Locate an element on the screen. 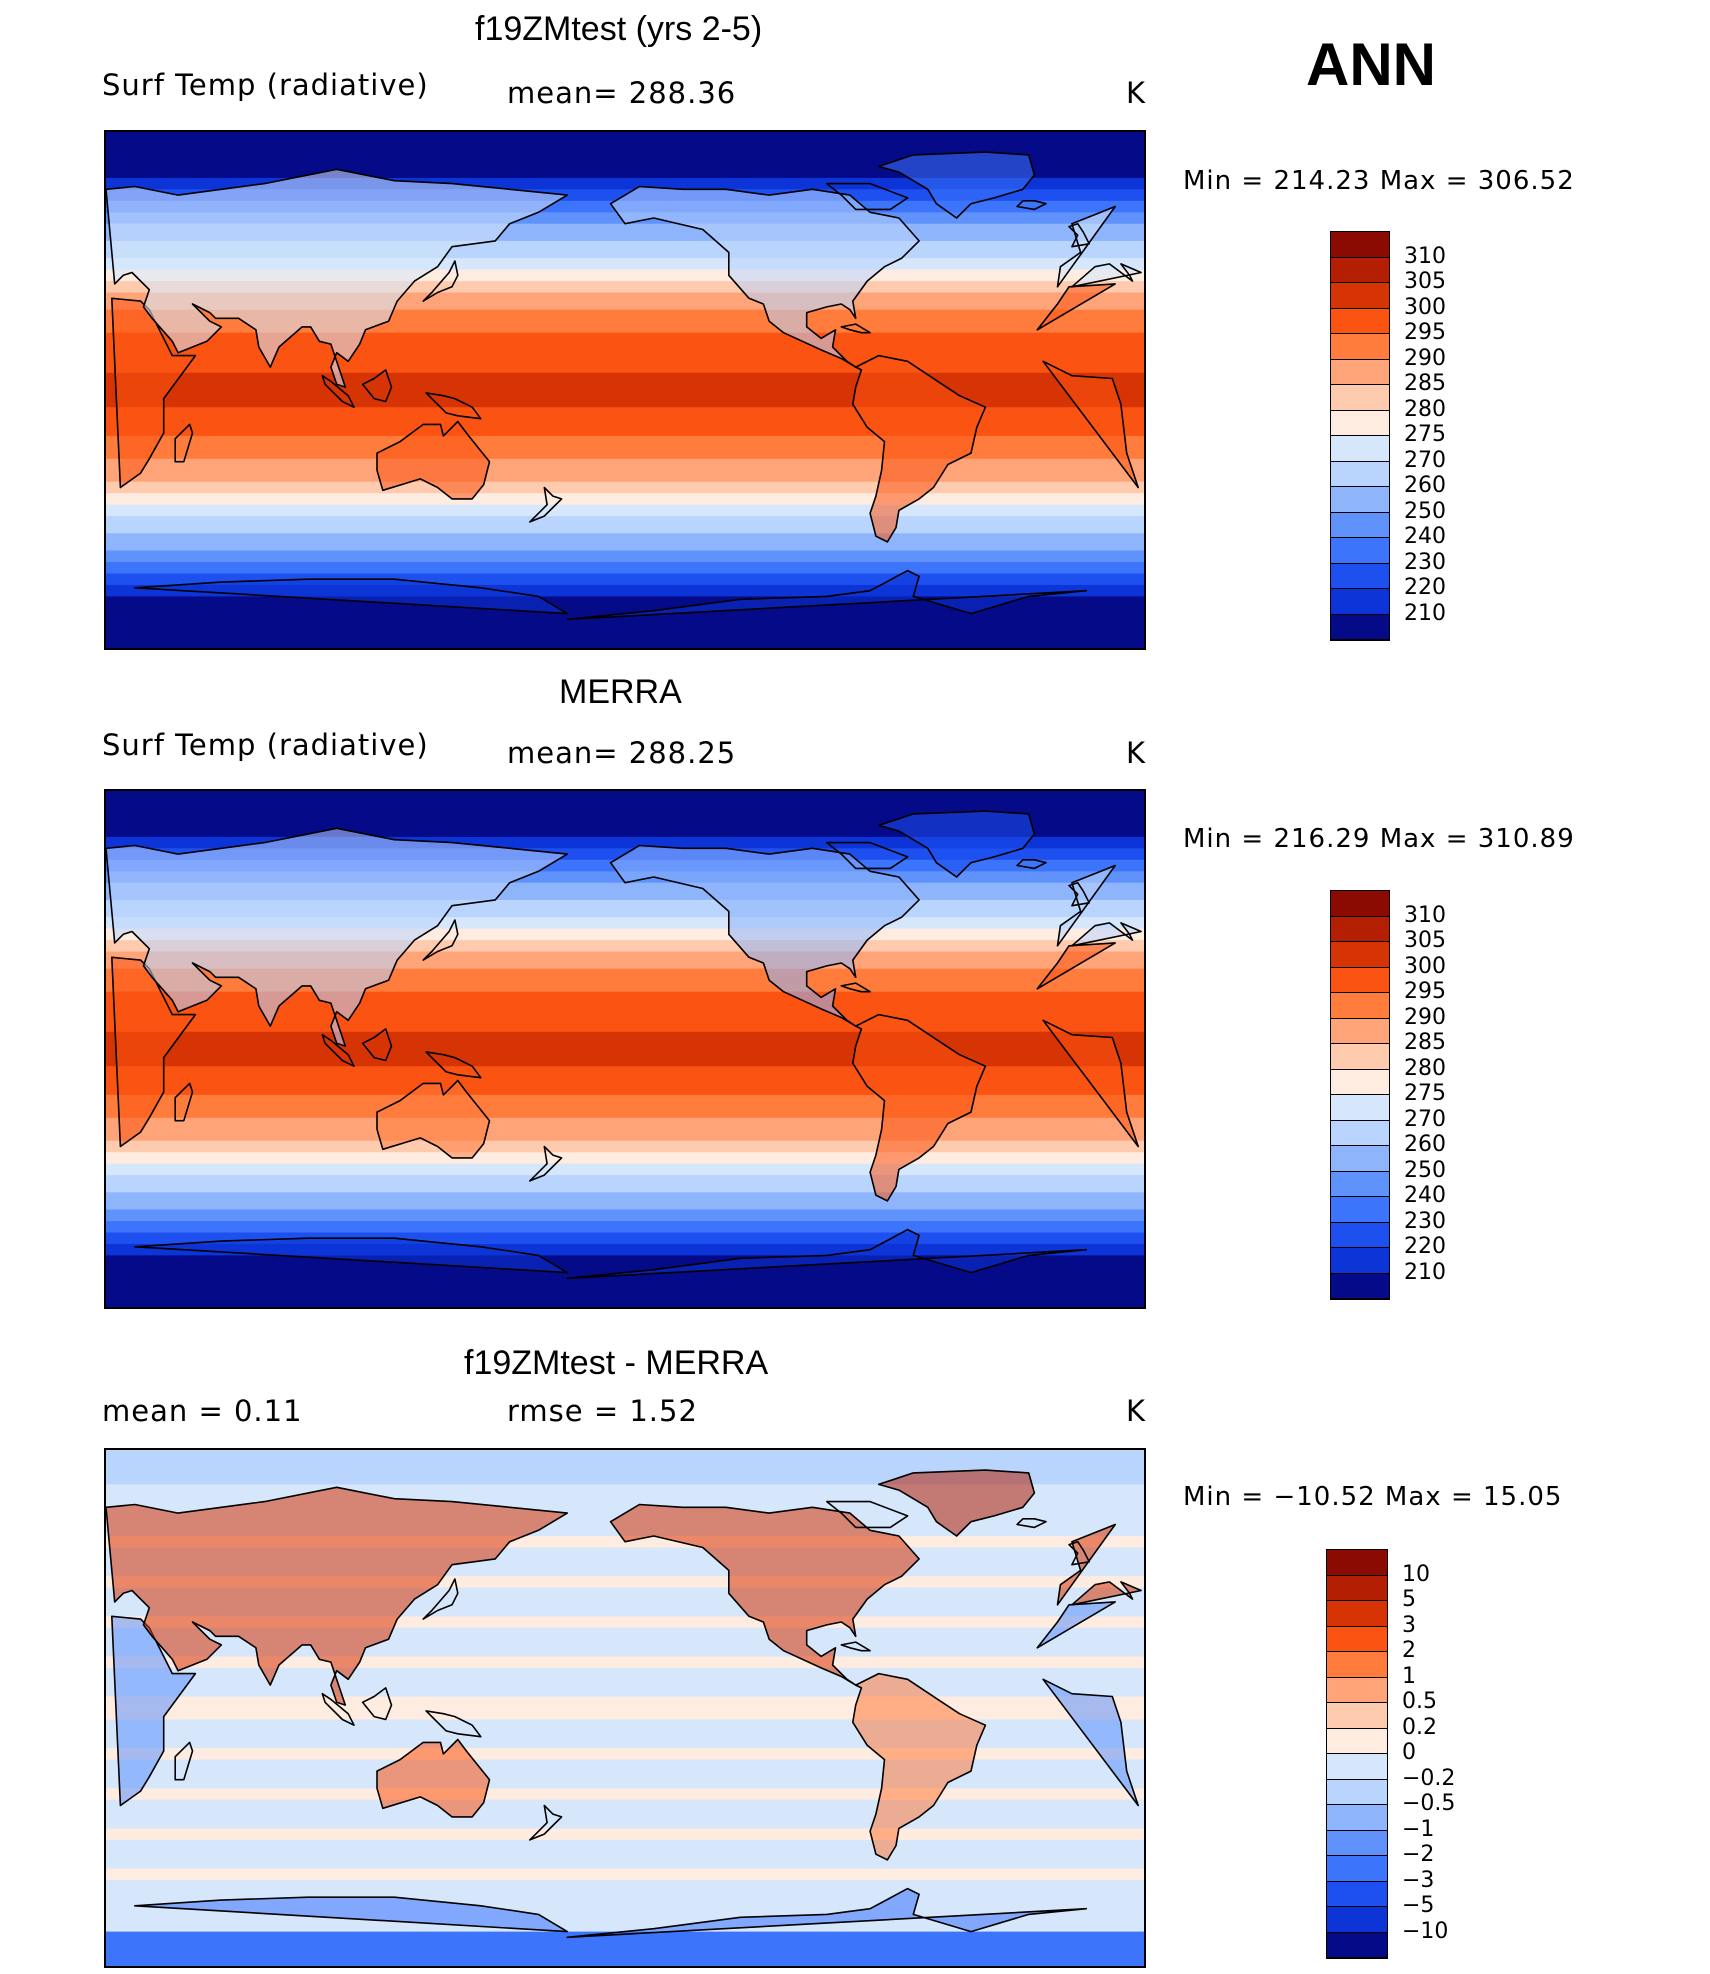 The height and width of the screenshot is (1974, 1710). colorbar-tick-label: 290 is located at coordinates (1425, 1017).